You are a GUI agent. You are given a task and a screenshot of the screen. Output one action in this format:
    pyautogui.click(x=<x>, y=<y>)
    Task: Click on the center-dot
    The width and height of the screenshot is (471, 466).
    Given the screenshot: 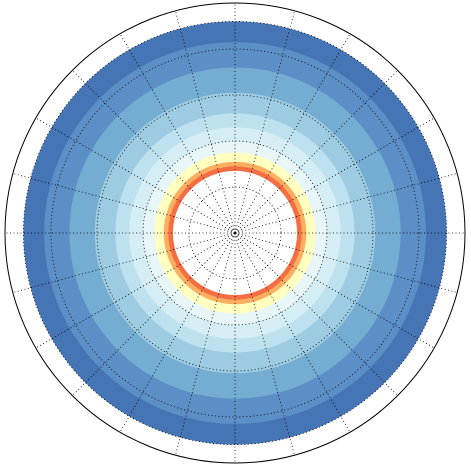 What is the action you would take?
    pyautogui.click(x=235, y=233)
    